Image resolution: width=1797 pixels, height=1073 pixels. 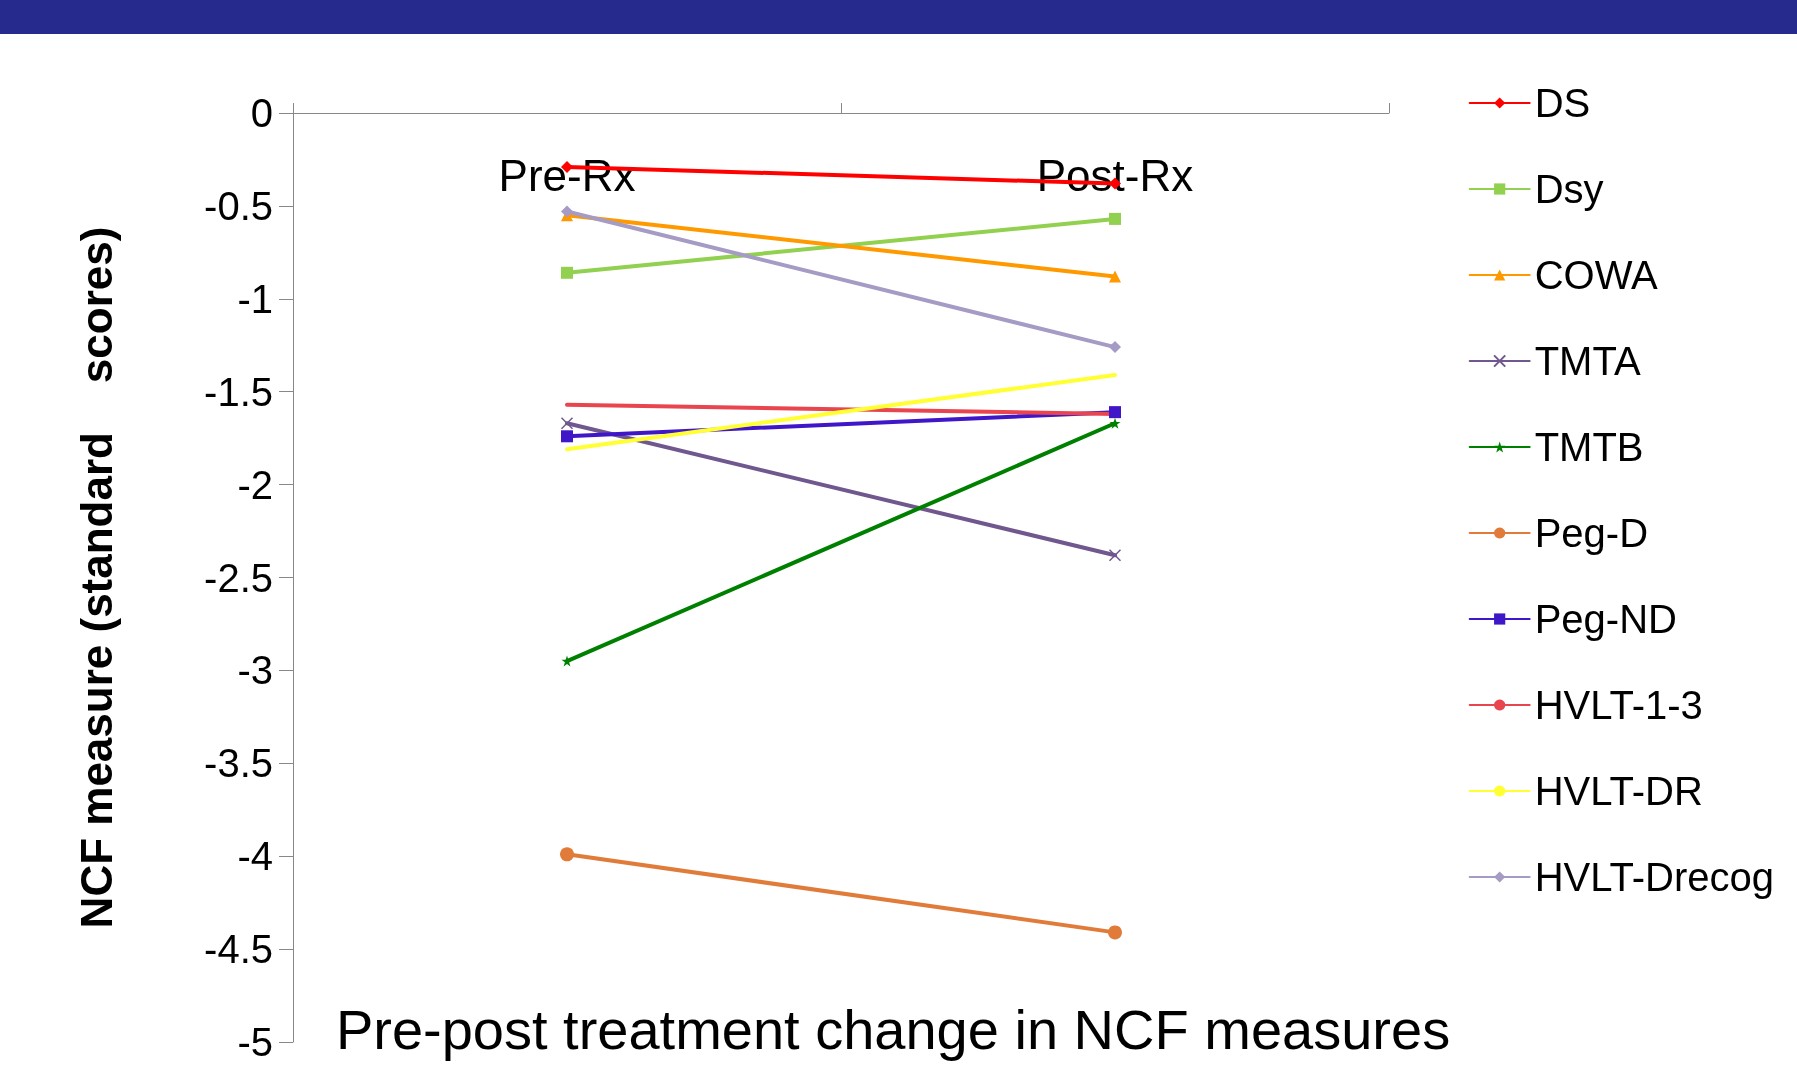 What do you see at coordinates (255, 1042) in the screenshot?
I see `y-tick-label: -5` at bounding box center [255, 1042].